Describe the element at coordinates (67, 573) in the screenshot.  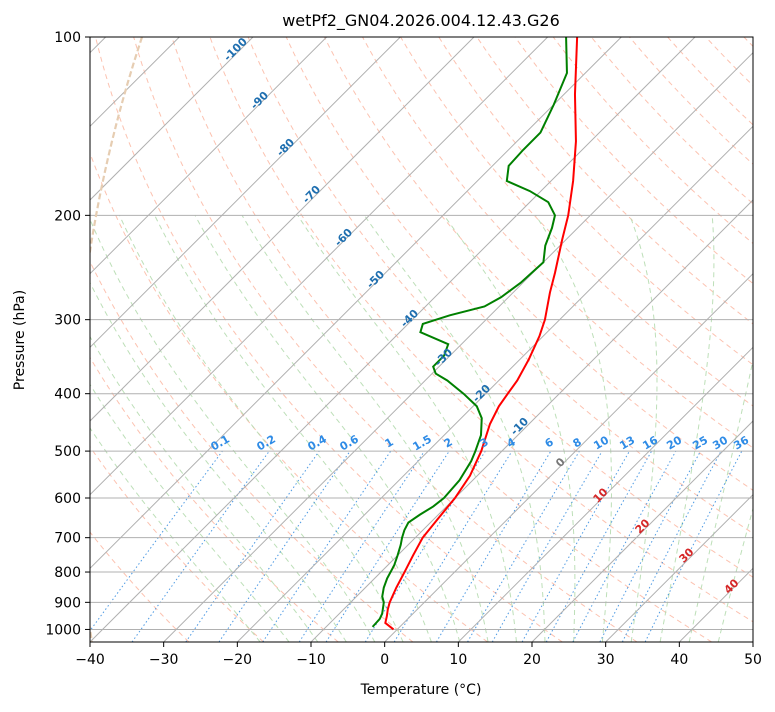
I see `y-tick-label: 800` at that location.